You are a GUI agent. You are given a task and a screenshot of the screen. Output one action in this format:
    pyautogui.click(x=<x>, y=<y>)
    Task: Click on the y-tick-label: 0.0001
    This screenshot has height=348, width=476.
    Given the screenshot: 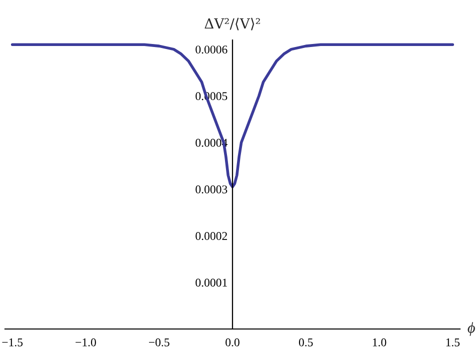 What is the action you would take?
    pyautogui.click(x=211, y=282)
    